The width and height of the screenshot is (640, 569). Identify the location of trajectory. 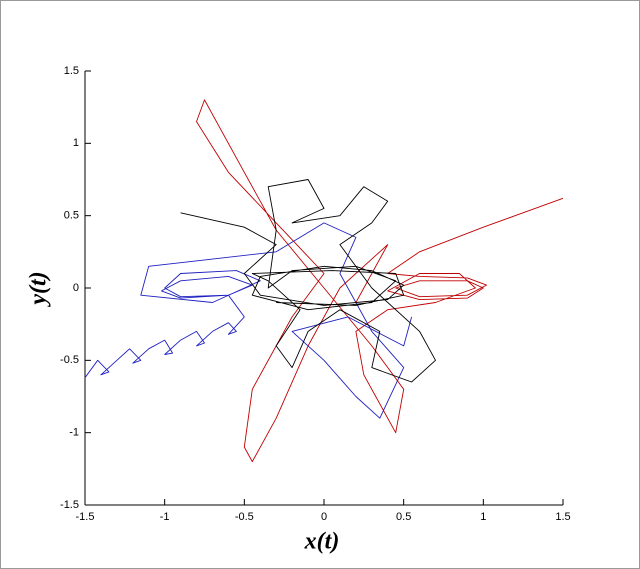
(308, 281).